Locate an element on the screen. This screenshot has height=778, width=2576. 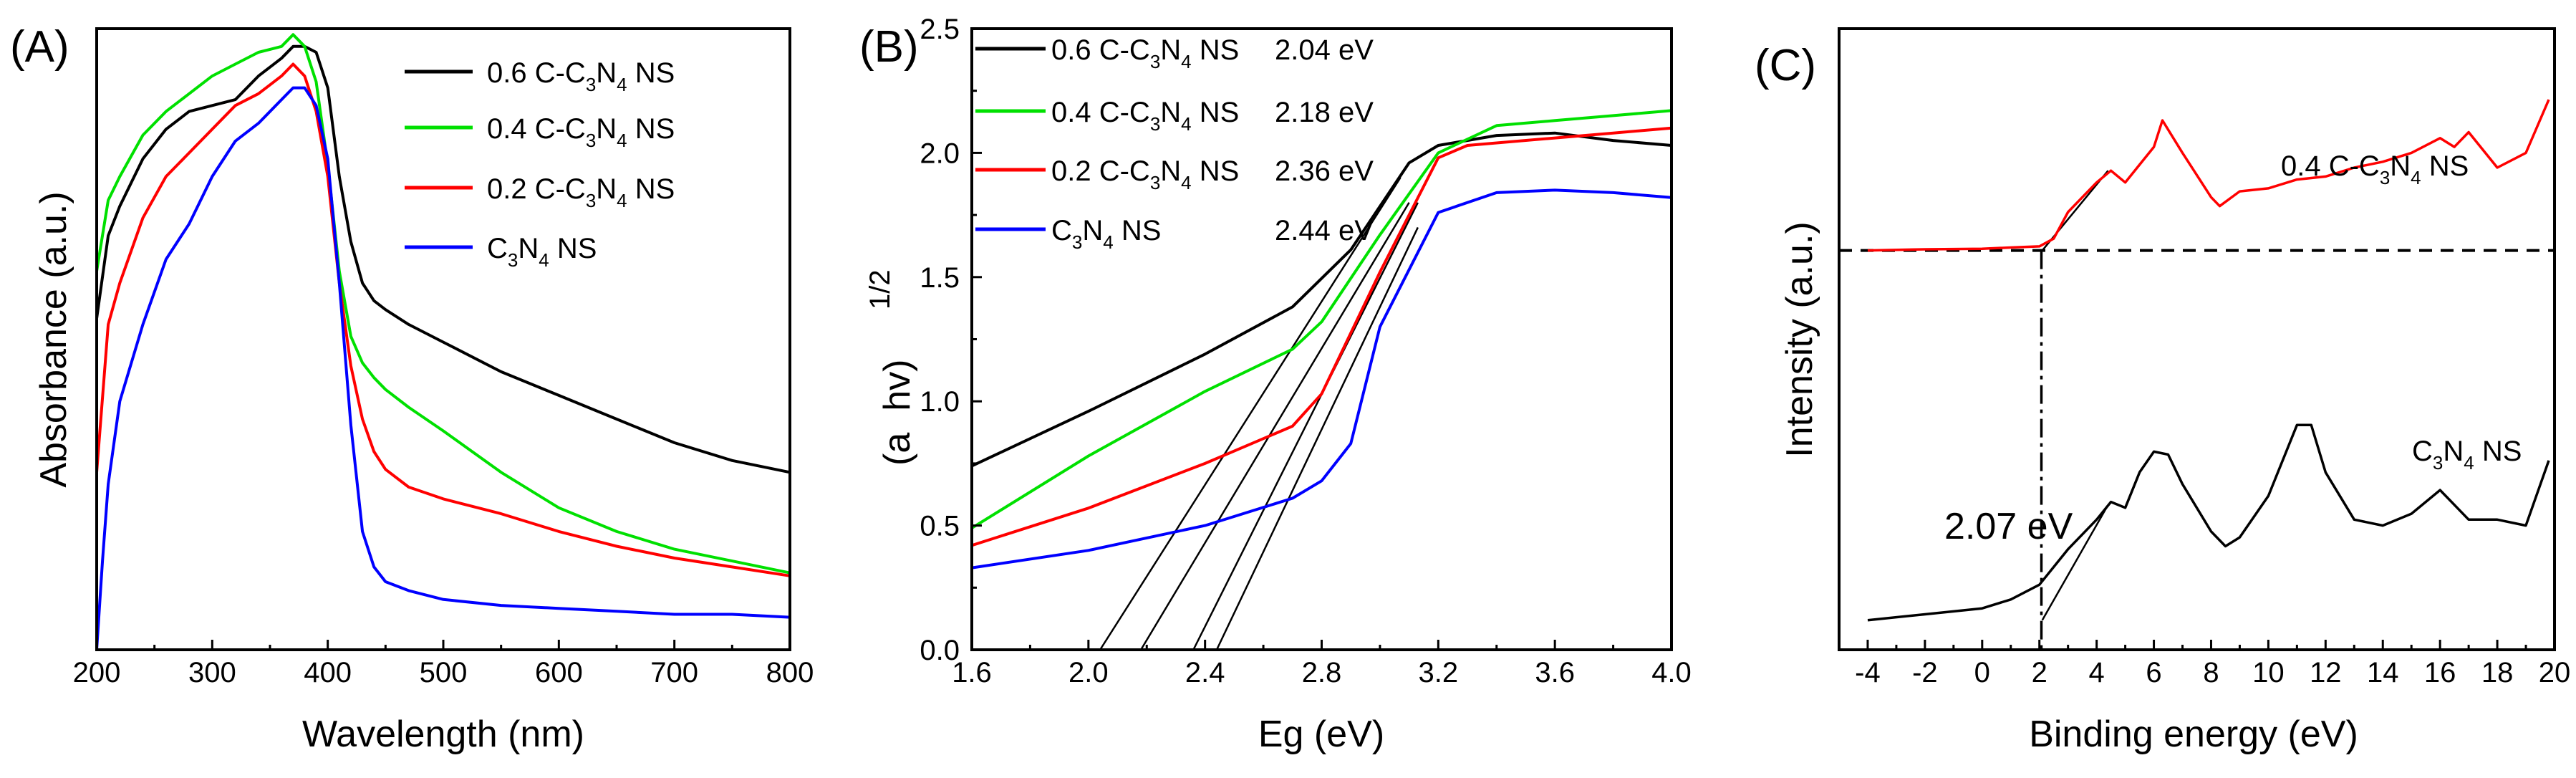
panel-c-x-tick-label: 2 is located at coordinates (2040, 672).